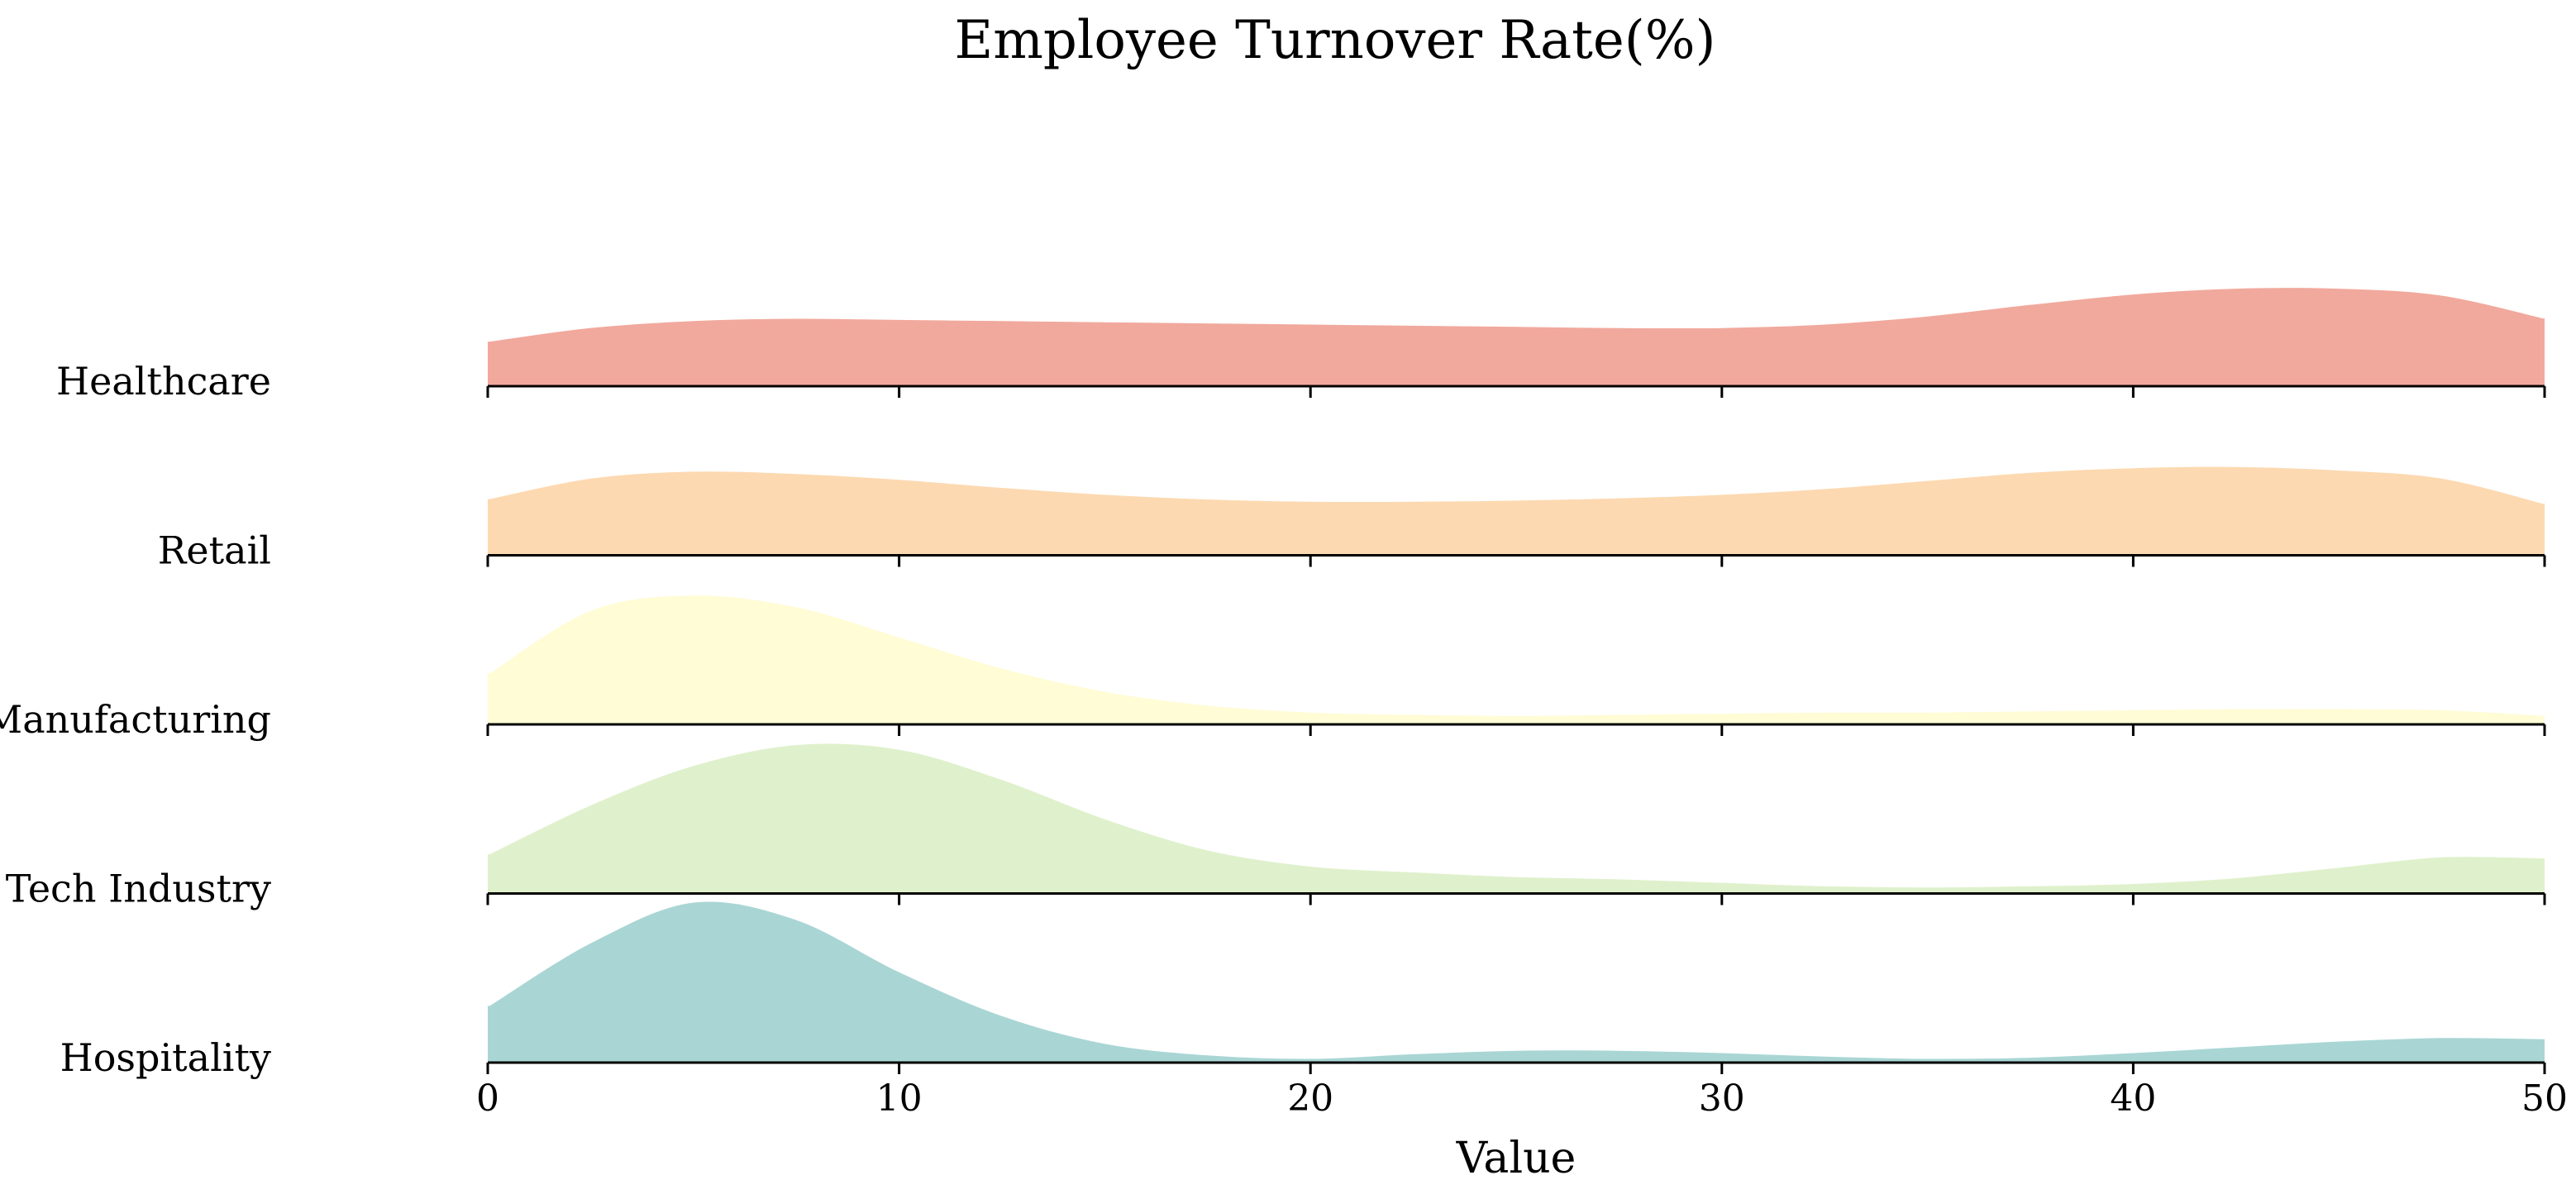  I want to click on ridge-healthcare: Healthcare, so click(1301, 344).